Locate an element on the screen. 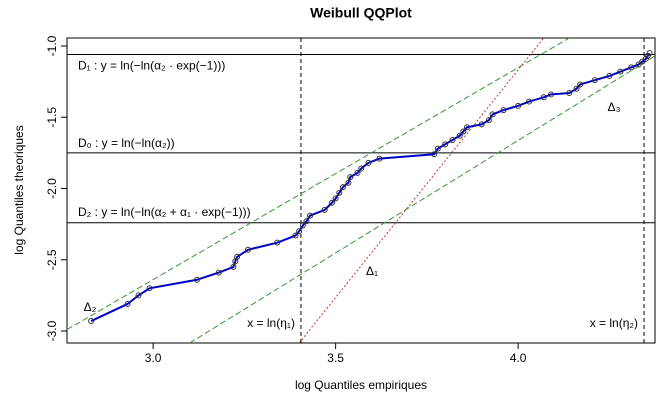 This screenshot has height=401, width=661. y-tick-label: -2.5 is located at coordinates (52, 259).